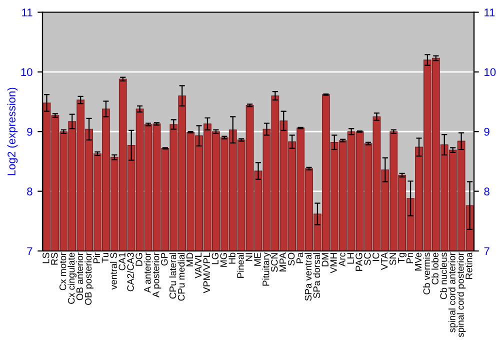 The image size is (500, 350). I want to click on x-tick-label: Hb, so click(232, 258).